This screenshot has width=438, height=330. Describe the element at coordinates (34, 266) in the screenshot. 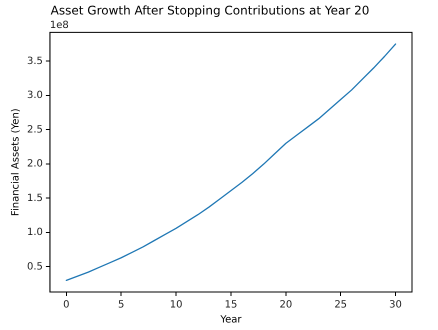

I see `y-tick-label: 0.5` at that location.